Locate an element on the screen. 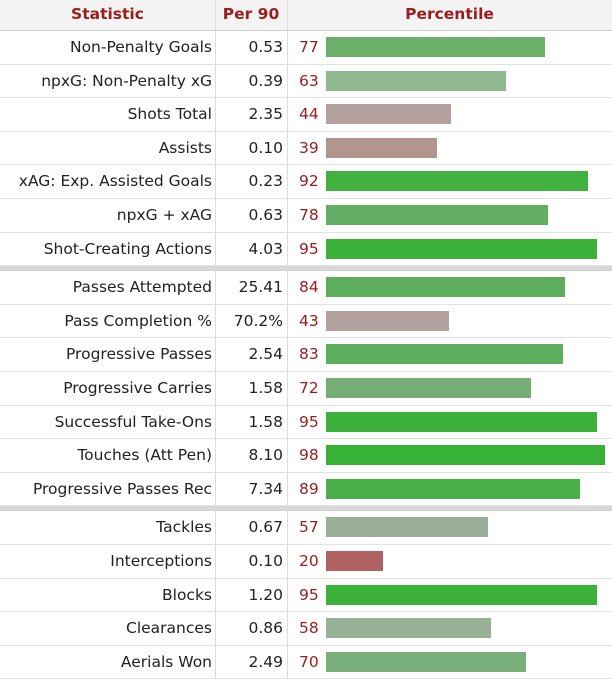 This screenshot has height=679, width=612. table-row: Pass Completion % 70.2% 43 is located at coordinates (306, 322).